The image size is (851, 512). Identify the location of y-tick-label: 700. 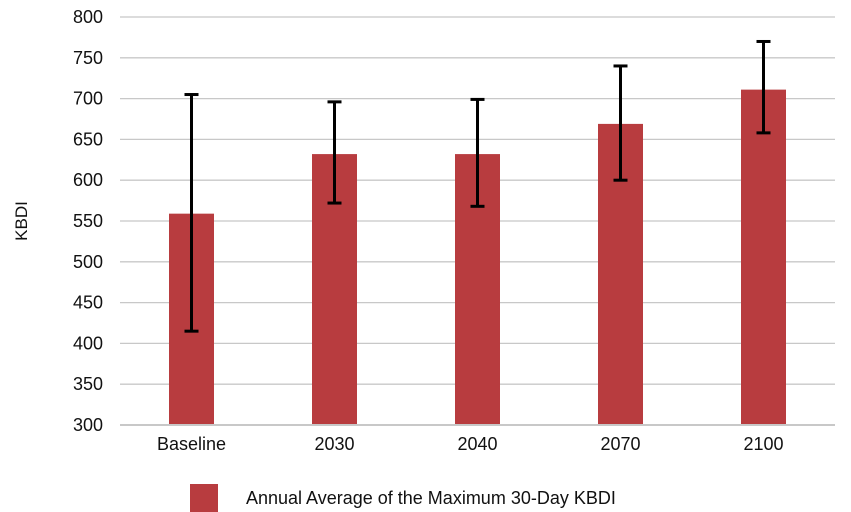
(88, 99).